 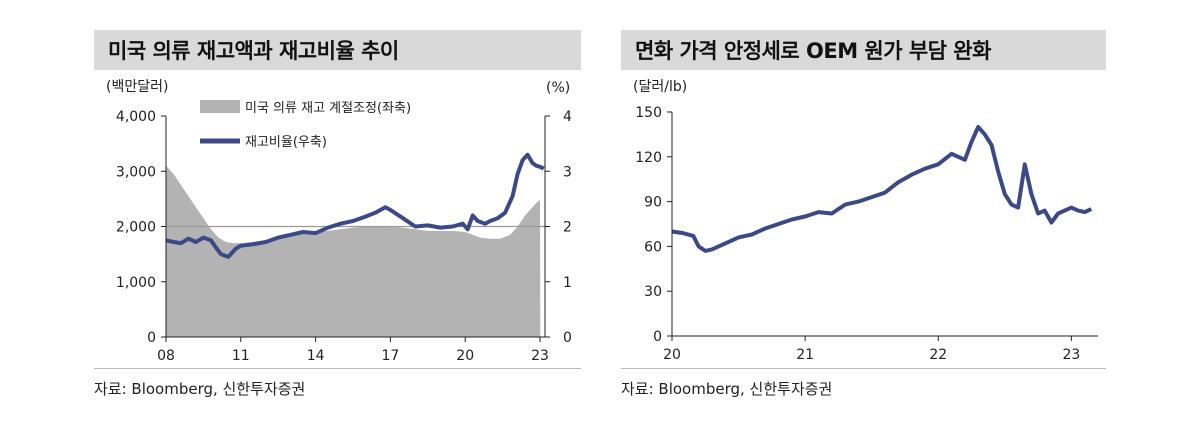 I want to click on cotton-axis-unit: (달러/lb), so click(x=660, y=87).